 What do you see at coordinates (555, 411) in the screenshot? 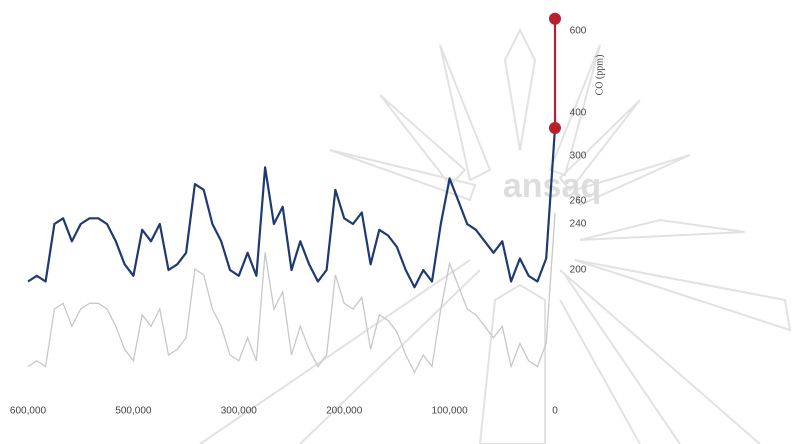
I see `x-tick-label: 0` at bounding box center [555, 411].